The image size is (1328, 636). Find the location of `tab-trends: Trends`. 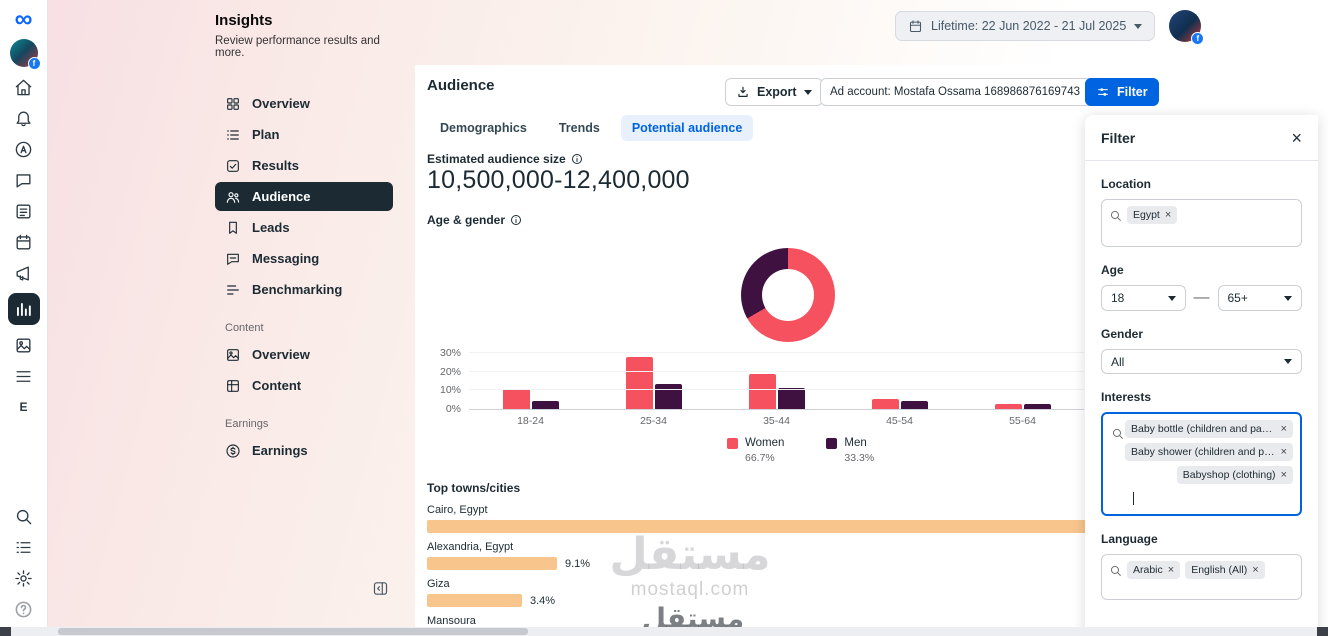

tab-trends: Trends is located at coordinates (579, 128).